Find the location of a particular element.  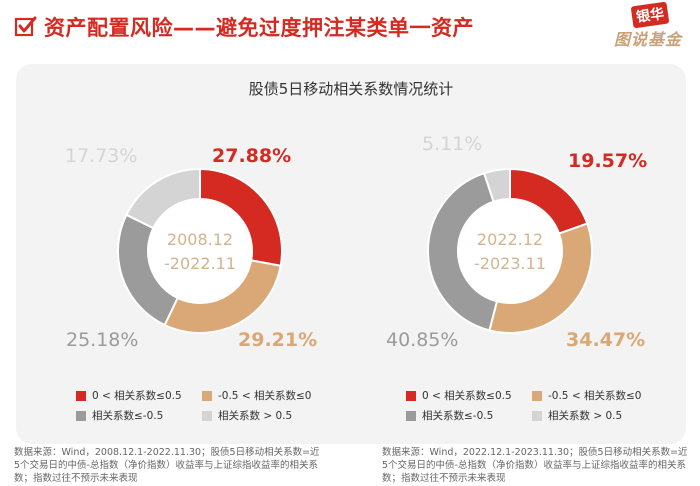

title-wrap: 资产配置风险——避免过度押注某类单一资产 is located at coordinates (244, 27).